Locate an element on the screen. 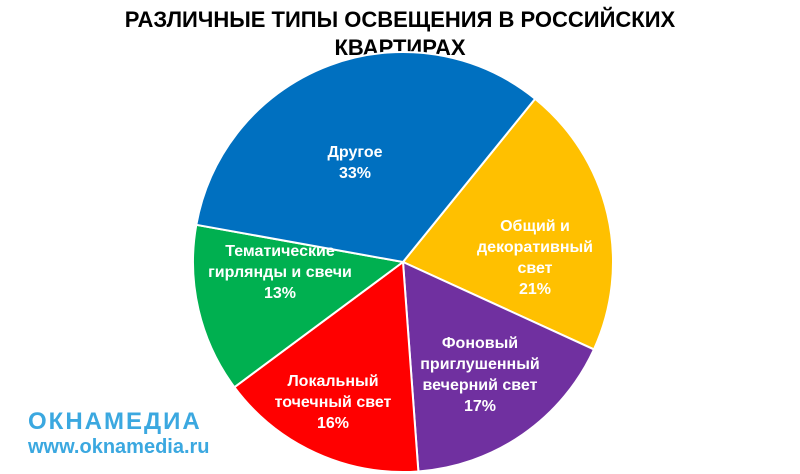 The width and height of the screenshot is (800, 474). slice-label: Другое 33% is located at coordinates (355, 163).